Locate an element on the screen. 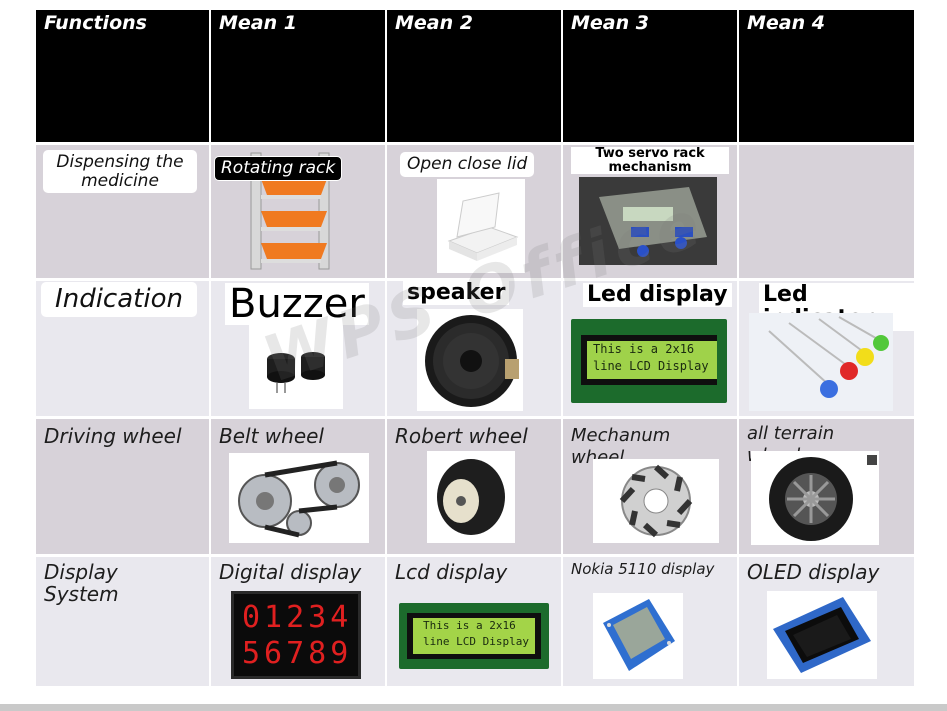  two-servo-rack-cell: Two servo rack mechanism is located at coordinates (650, 211).